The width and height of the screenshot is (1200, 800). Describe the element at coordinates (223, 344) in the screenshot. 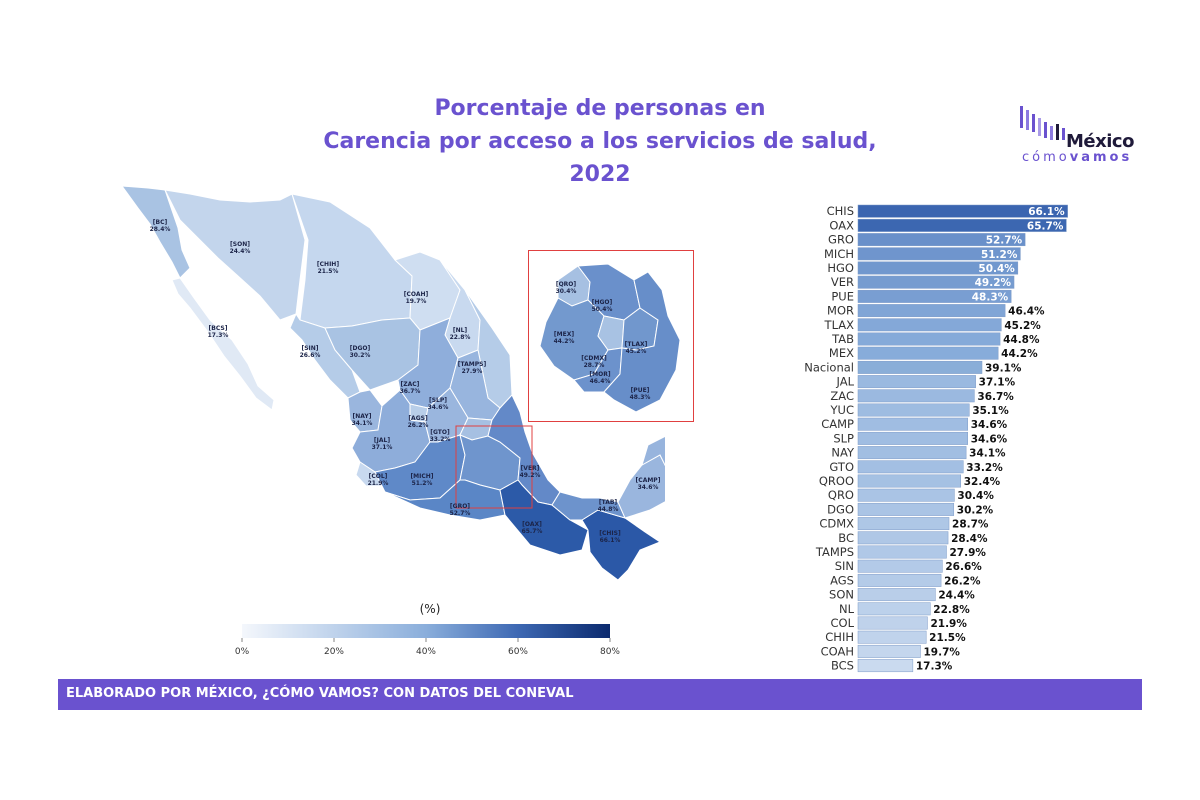

I see `state-bcs` at that location.